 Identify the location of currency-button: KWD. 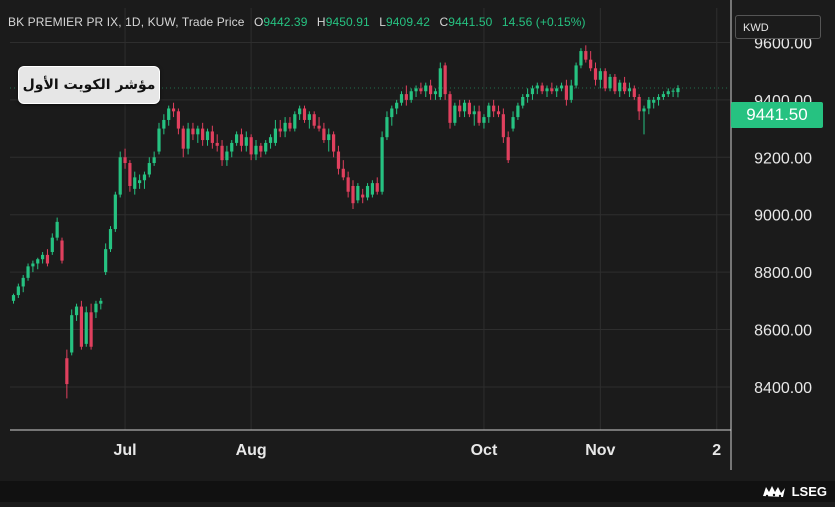
(778, 27).